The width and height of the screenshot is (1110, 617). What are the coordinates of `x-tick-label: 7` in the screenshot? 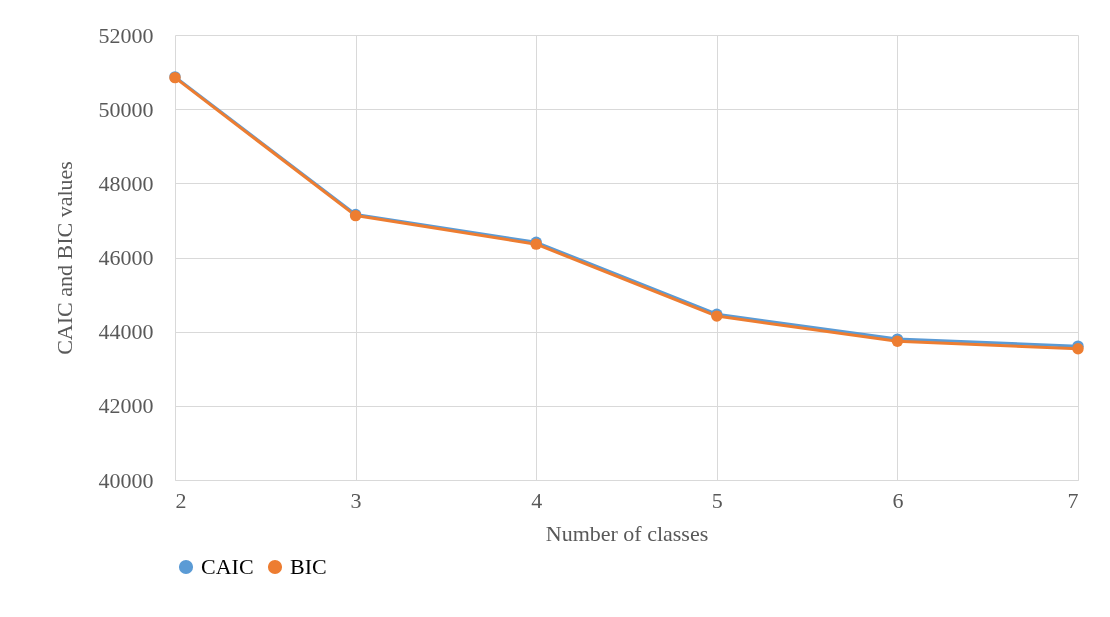 It's located at (1073, 500).